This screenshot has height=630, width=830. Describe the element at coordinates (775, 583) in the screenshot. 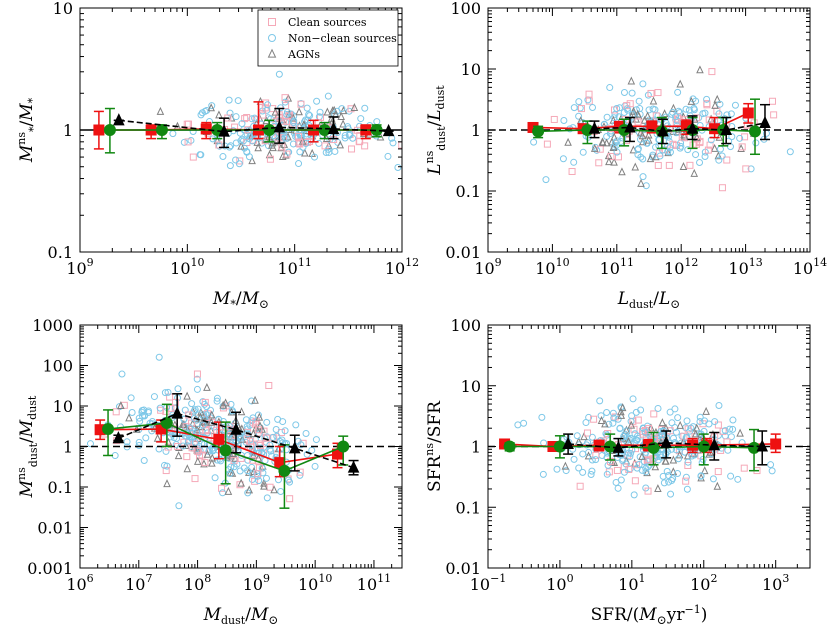

I see `x-tick-label: 10³` at that location.